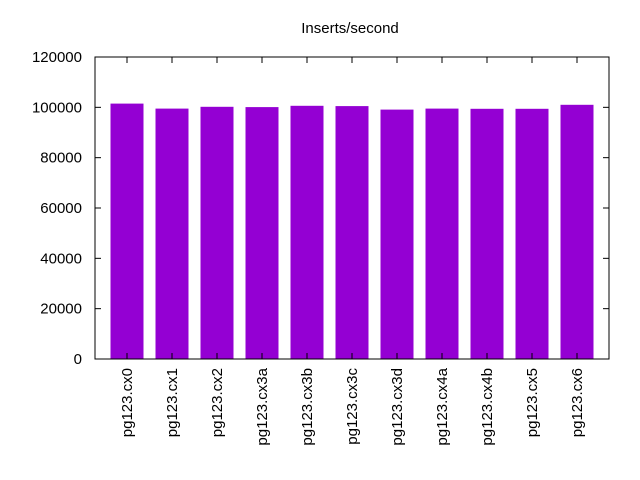 The height and width of the screenshot is (480, 640). I want to click on bar-pg123.cx1, so click(172, 233).